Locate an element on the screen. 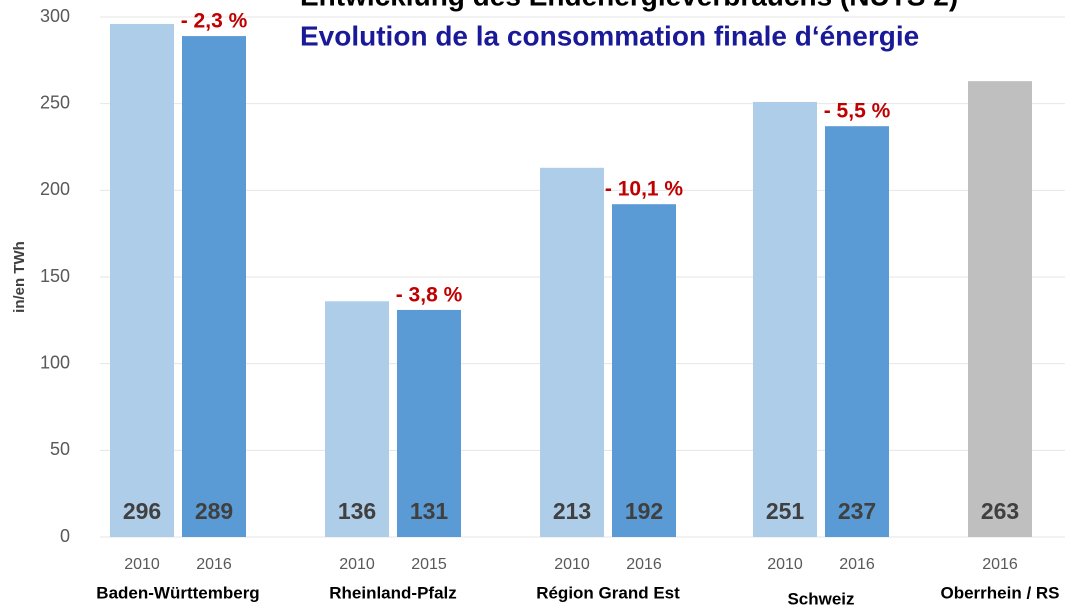  group-label: Schweiz is located at coordinates (820, 598).